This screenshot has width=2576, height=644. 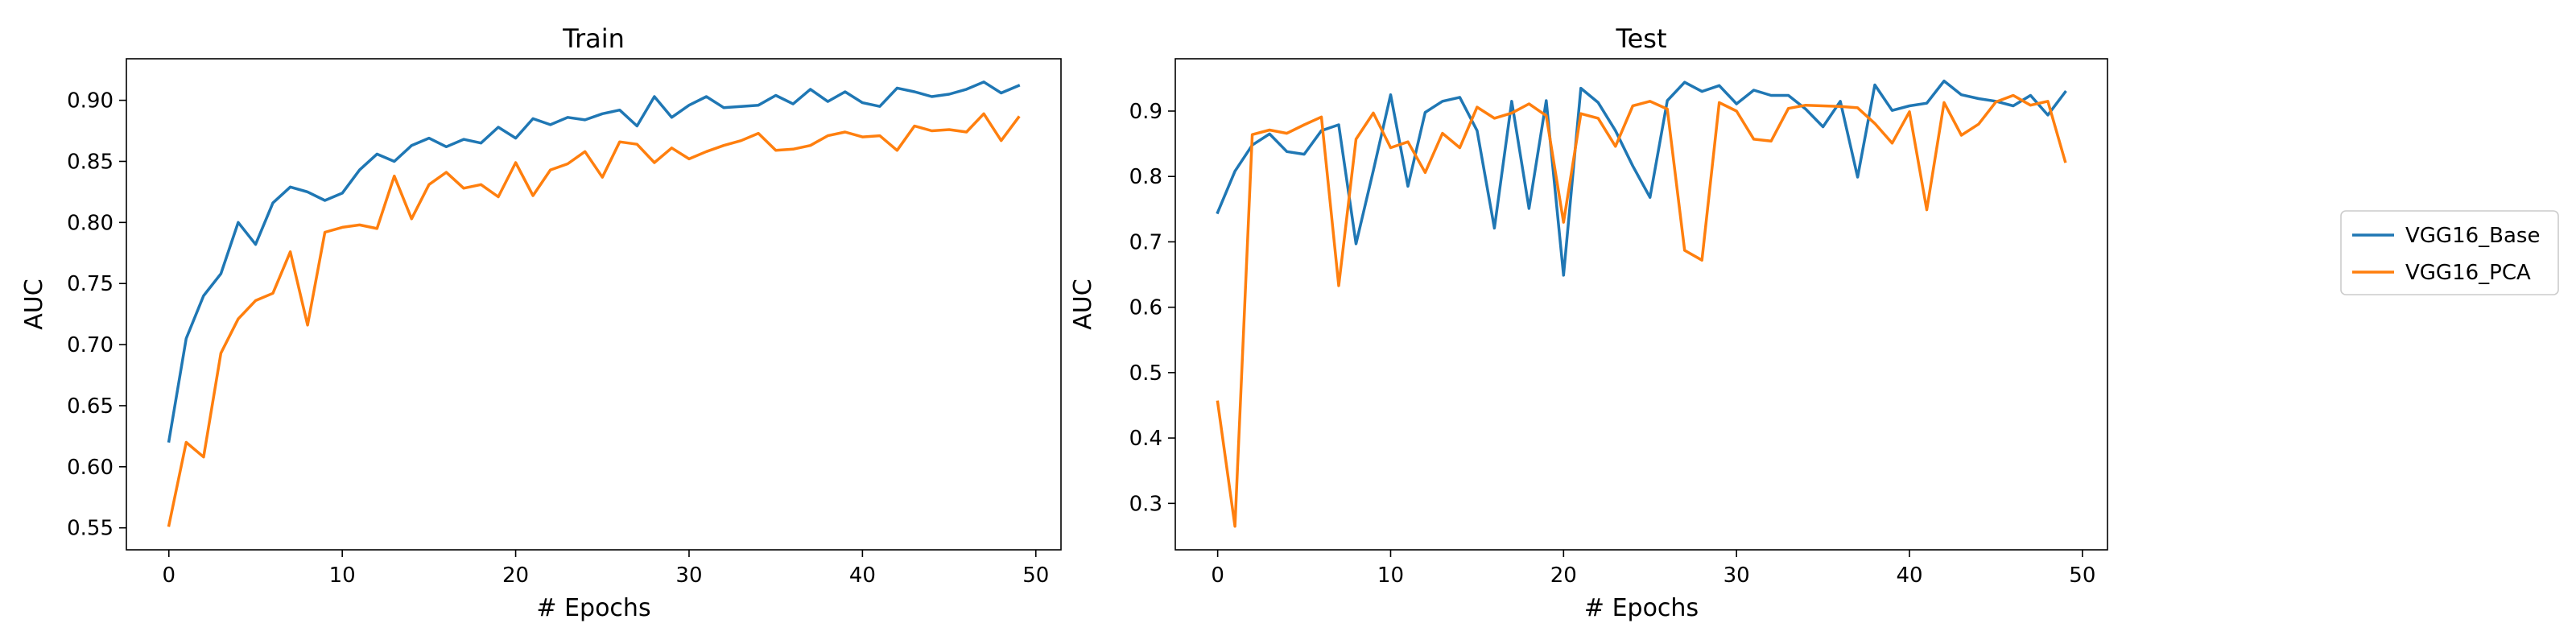 I want to click on y-tick-label: 0.65, so click(x=90, y=406).